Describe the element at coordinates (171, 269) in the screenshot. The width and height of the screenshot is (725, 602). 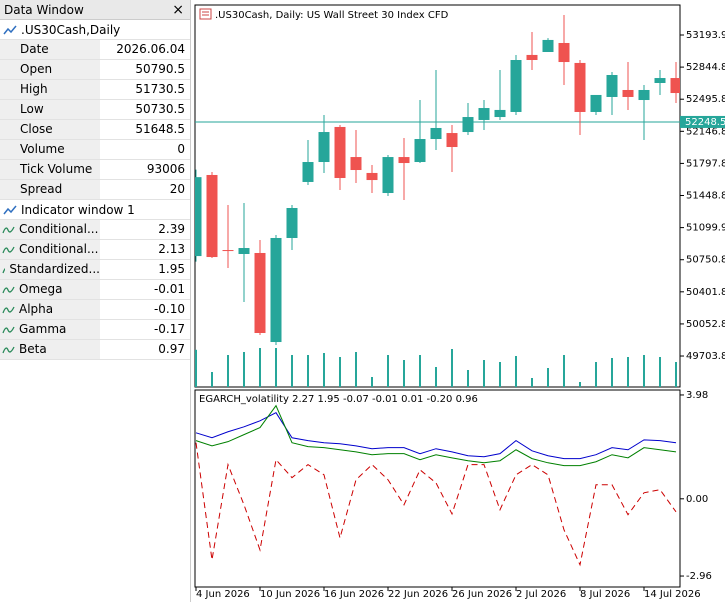
I see `row-value: 1.95` at that location.